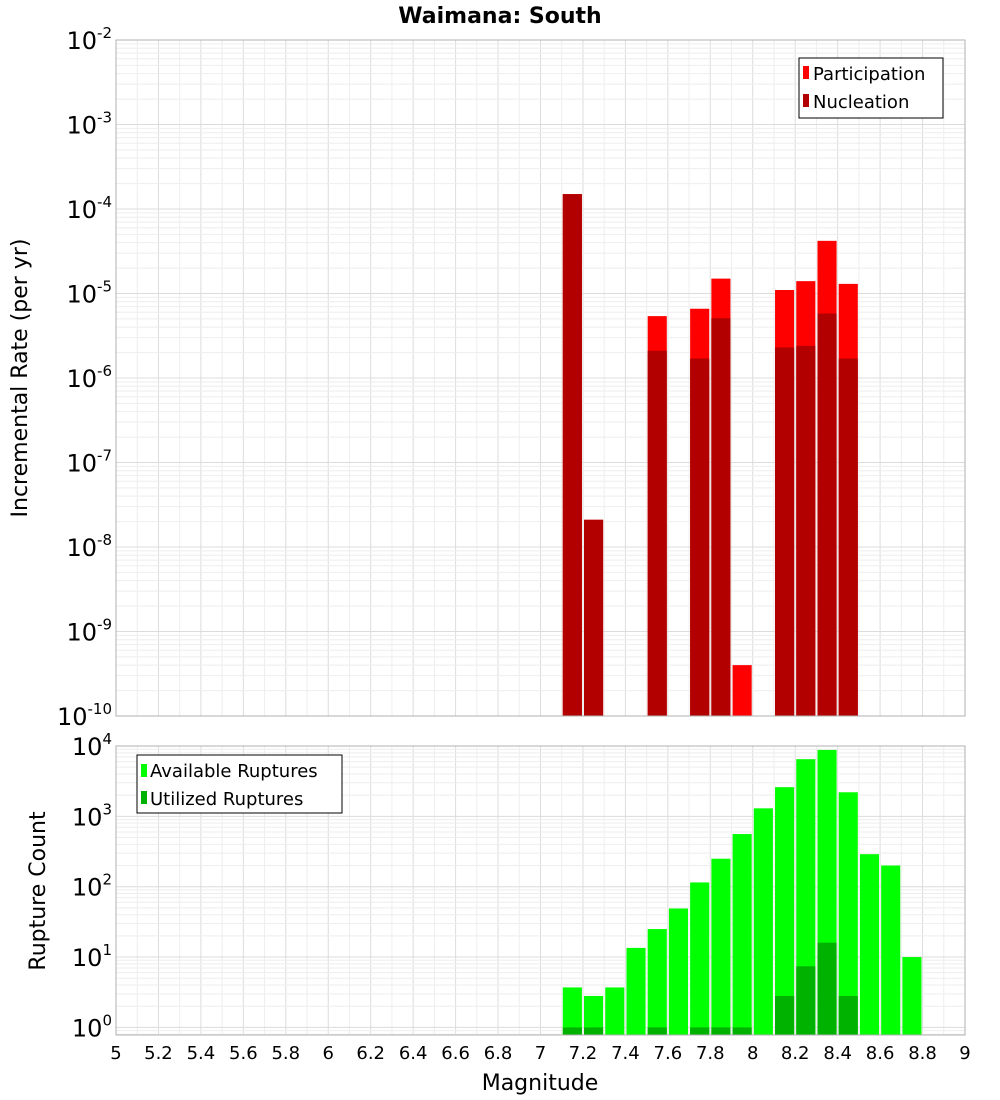 Image resolution: width=1000 pixels, height=1100 pixels. I want to click on x-tick-label: 8.6, so click(880, 1053).